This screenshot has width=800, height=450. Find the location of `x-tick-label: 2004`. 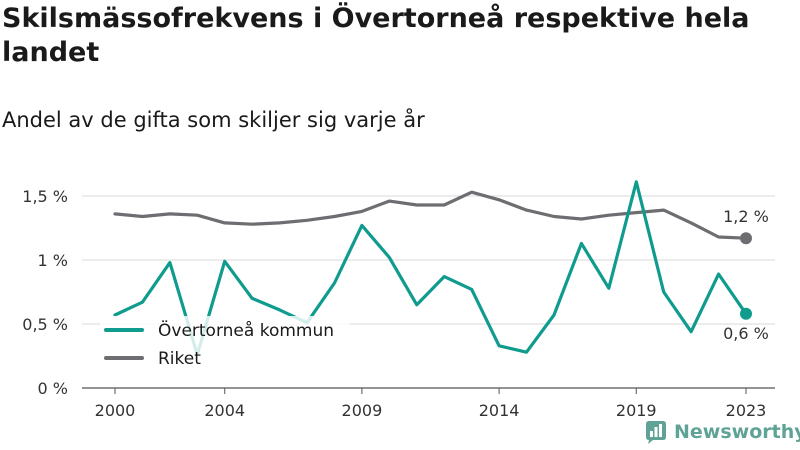

x-tick-label: 2004 is located at coordinates (224, 410).